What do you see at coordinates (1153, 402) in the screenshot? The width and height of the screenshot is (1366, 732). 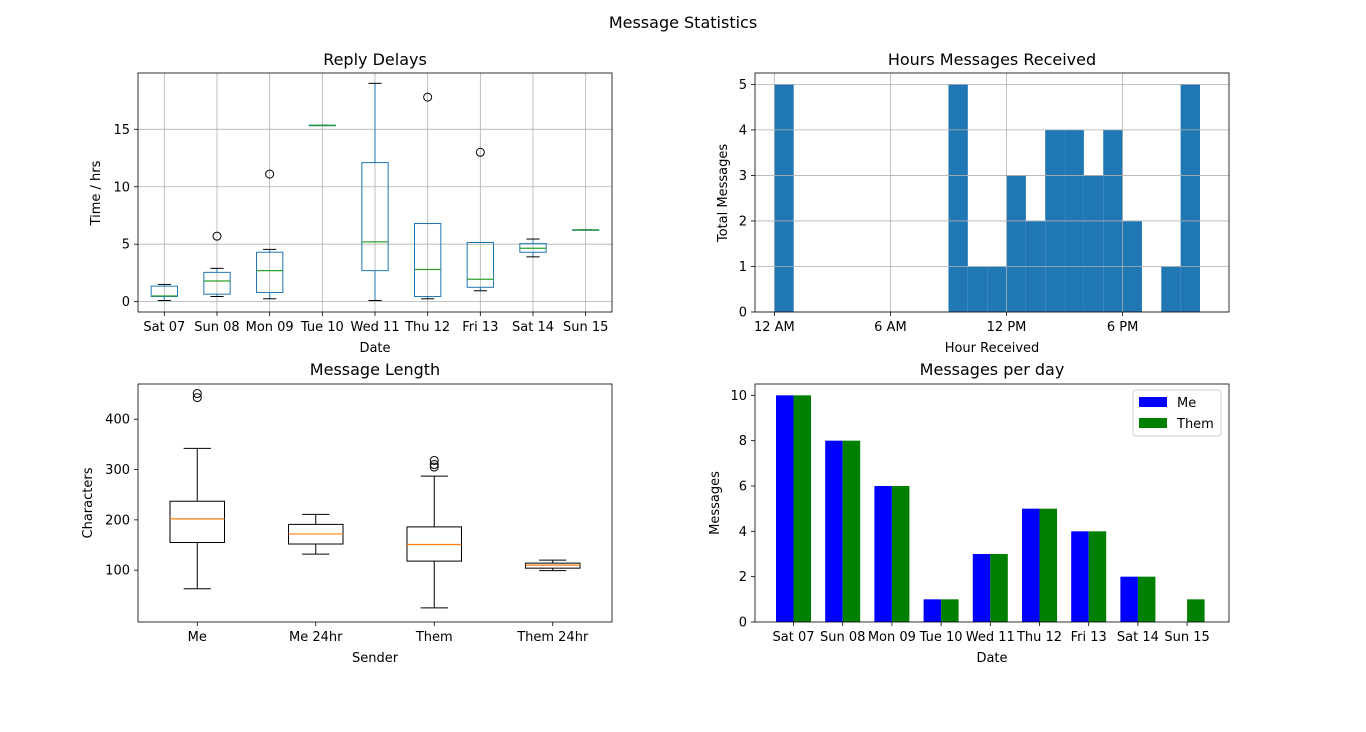 I see `legend-swatch` at bounding box center [1153, 402].